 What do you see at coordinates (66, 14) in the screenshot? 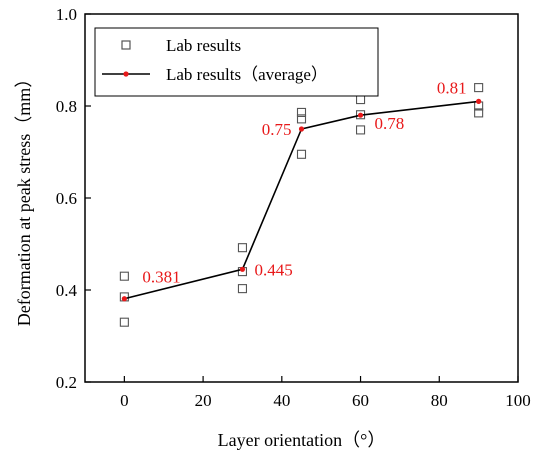
I see `y-tick-label: 1.0` at bounding box center [66, 14].